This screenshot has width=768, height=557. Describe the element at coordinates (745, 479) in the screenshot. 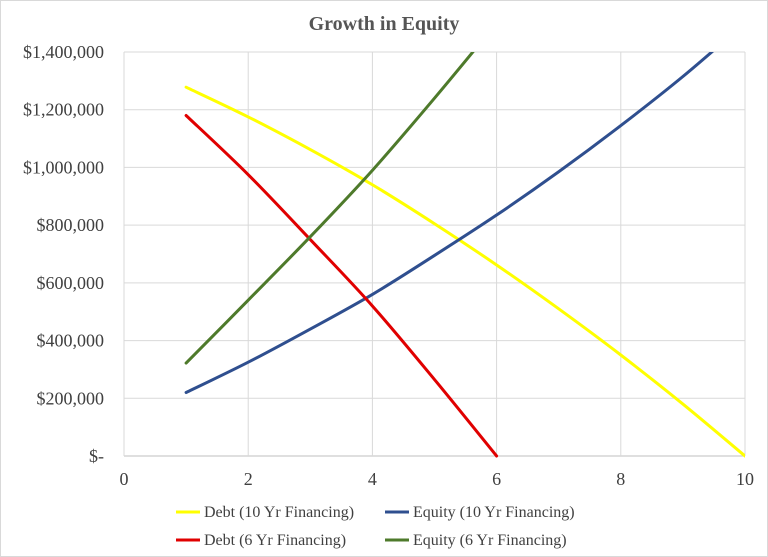

I see `x-tick-label: 10` at that location.